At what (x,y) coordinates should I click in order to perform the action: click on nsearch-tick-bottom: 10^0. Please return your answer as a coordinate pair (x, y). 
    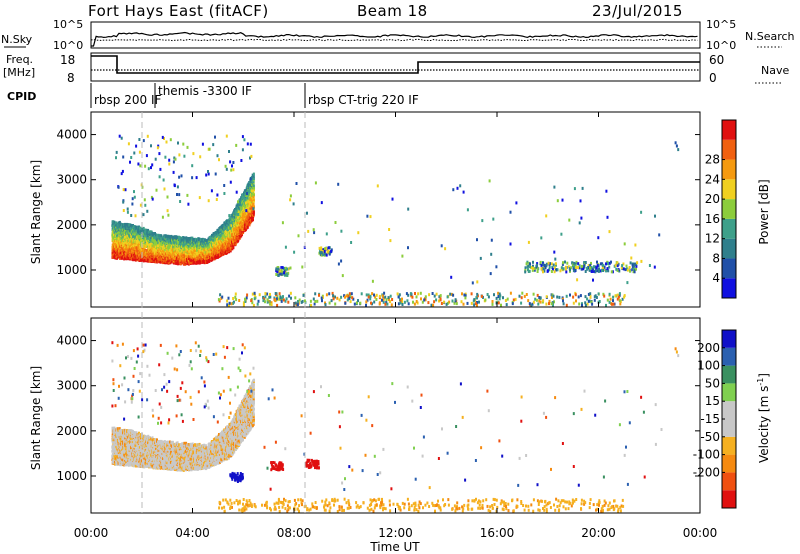
    Looking at the image, I should click on (721, 45).